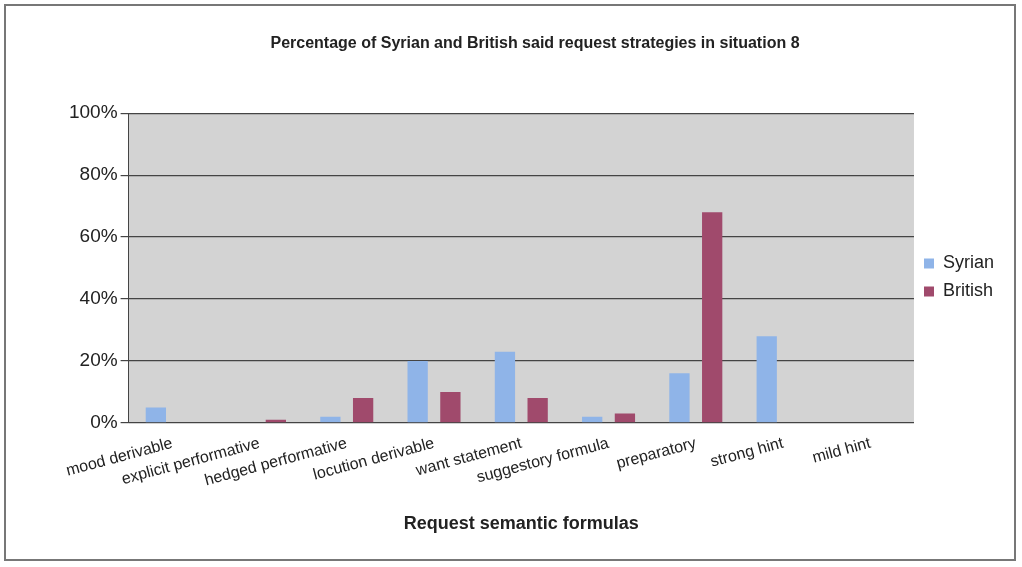 The width and height of the screenshot is (1022, 567). I want to click on chart-title: Percentage of Syrian and British said request strategies in situation 8, so click(535, 43).